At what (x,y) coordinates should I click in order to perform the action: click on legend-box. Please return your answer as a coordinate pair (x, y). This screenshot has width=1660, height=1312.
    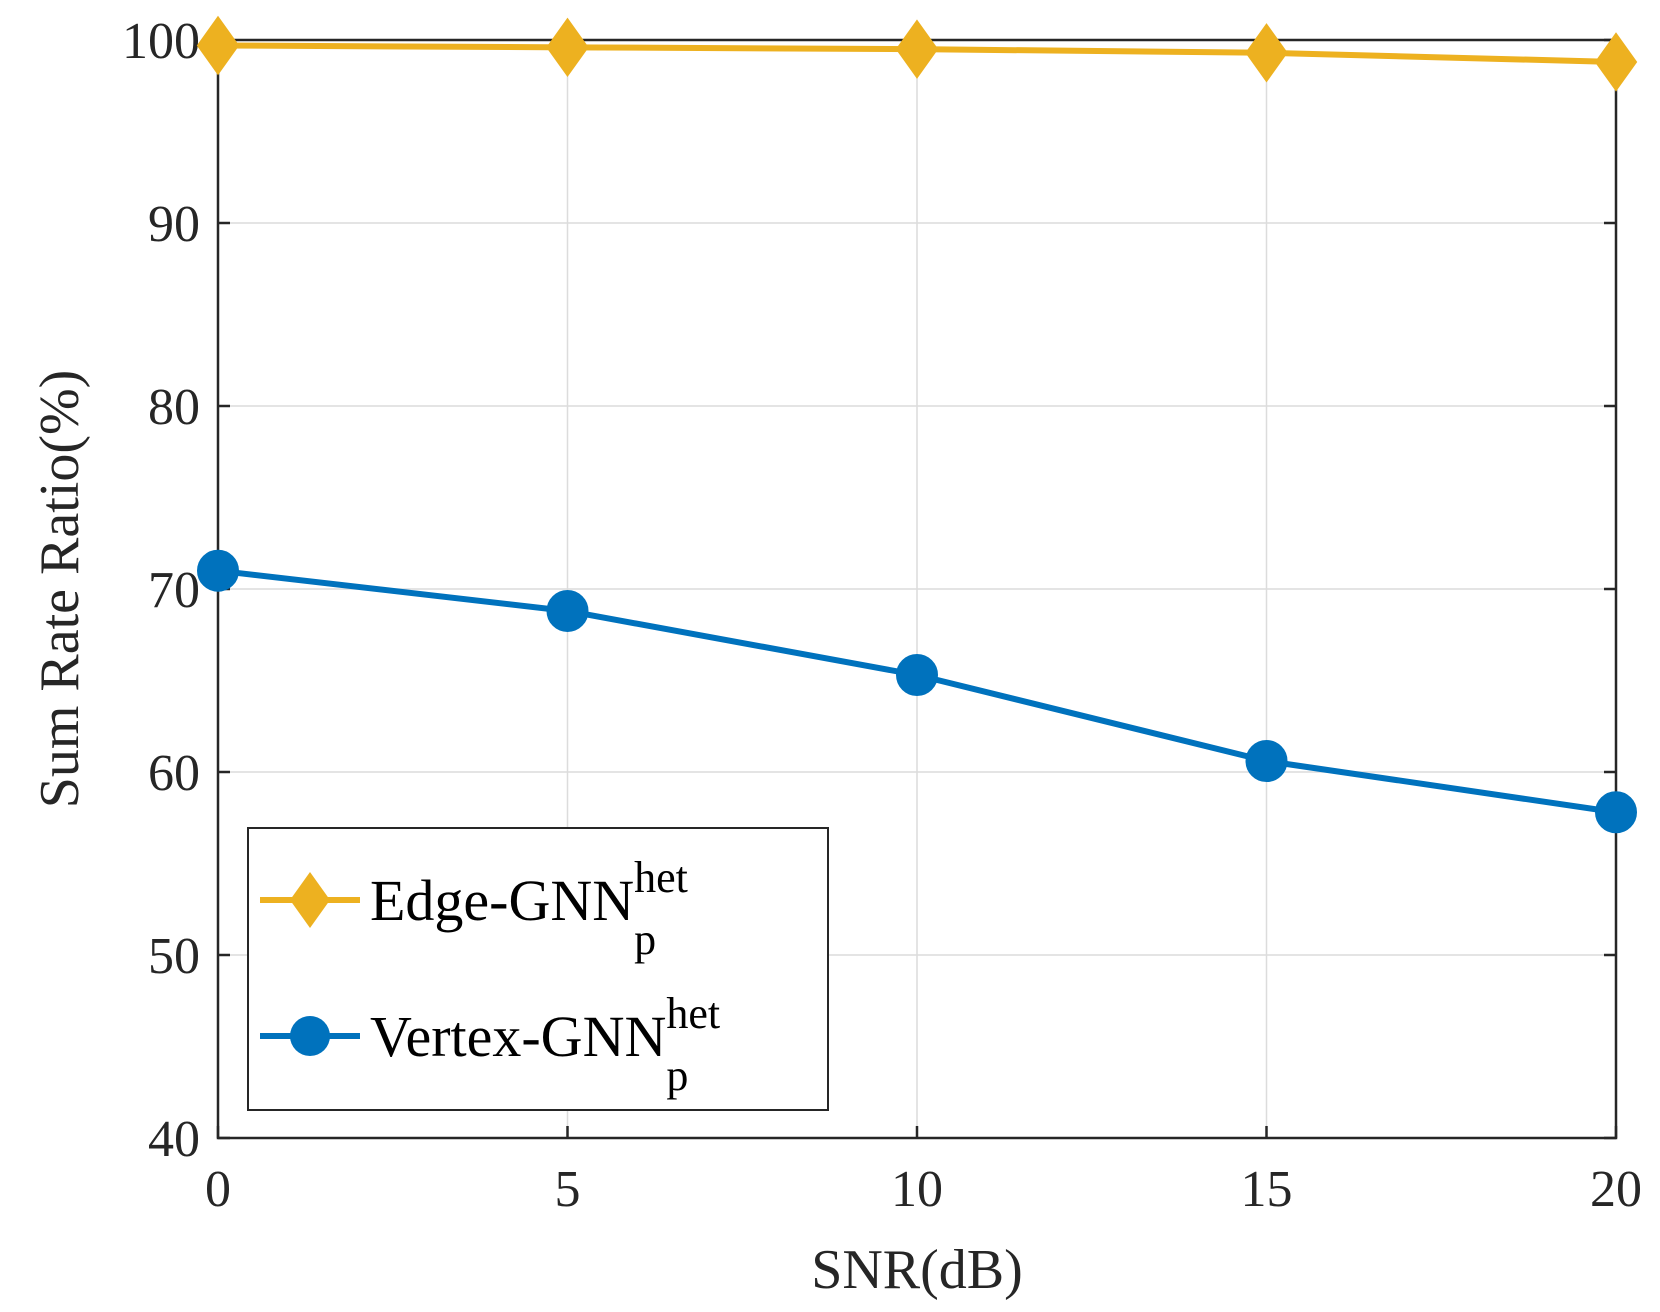
    Looking at the image, I should click on (538, 969).